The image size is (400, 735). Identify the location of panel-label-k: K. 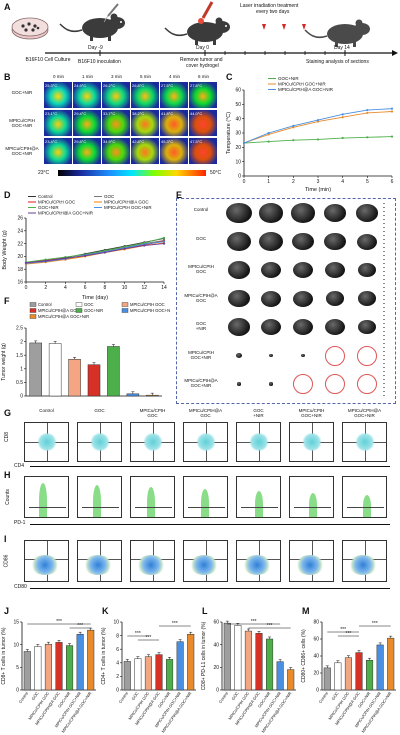
(105, 611).